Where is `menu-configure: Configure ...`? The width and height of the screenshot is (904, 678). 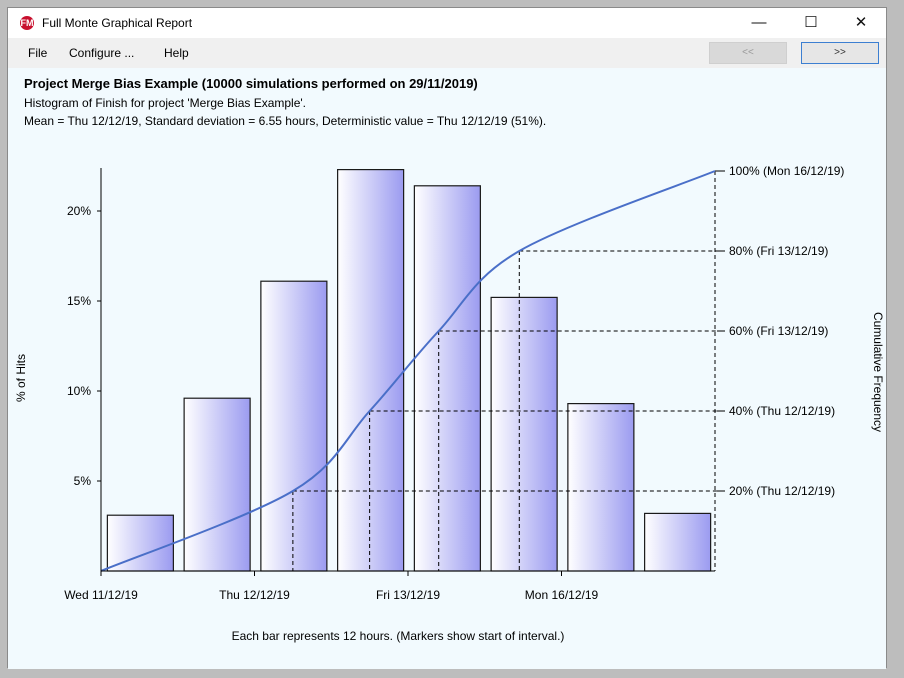 menu-configure: Configure ... is located at coordinates (102, 53).